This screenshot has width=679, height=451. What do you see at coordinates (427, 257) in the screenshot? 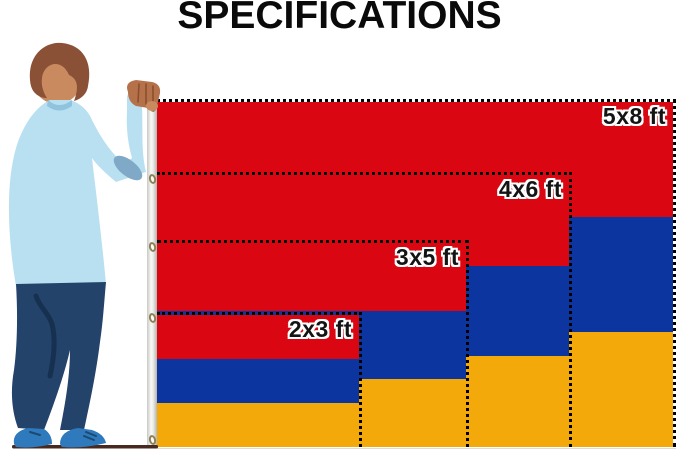
I see `size-label-3x5: 3x5 ft` at bounding box center [427, 257].